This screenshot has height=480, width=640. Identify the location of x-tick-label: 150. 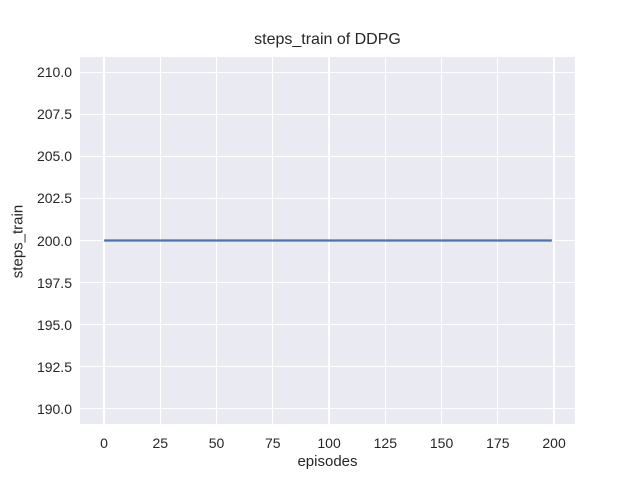
(441, 443).